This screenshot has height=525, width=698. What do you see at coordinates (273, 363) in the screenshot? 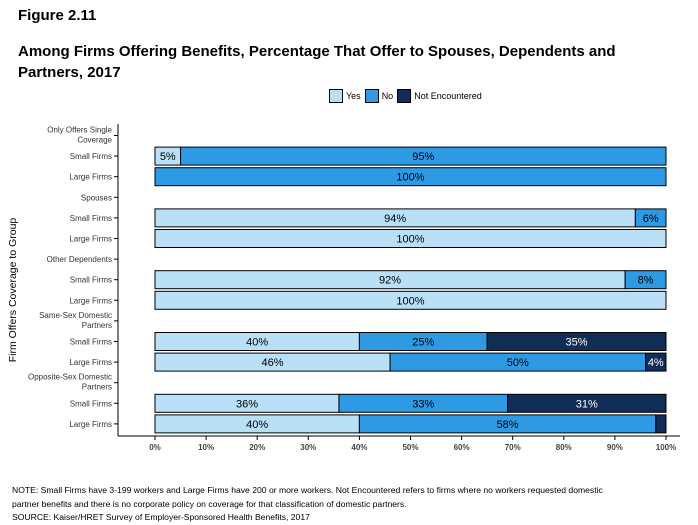
I see `data-label: 46%` at bounding box center [273, 363].